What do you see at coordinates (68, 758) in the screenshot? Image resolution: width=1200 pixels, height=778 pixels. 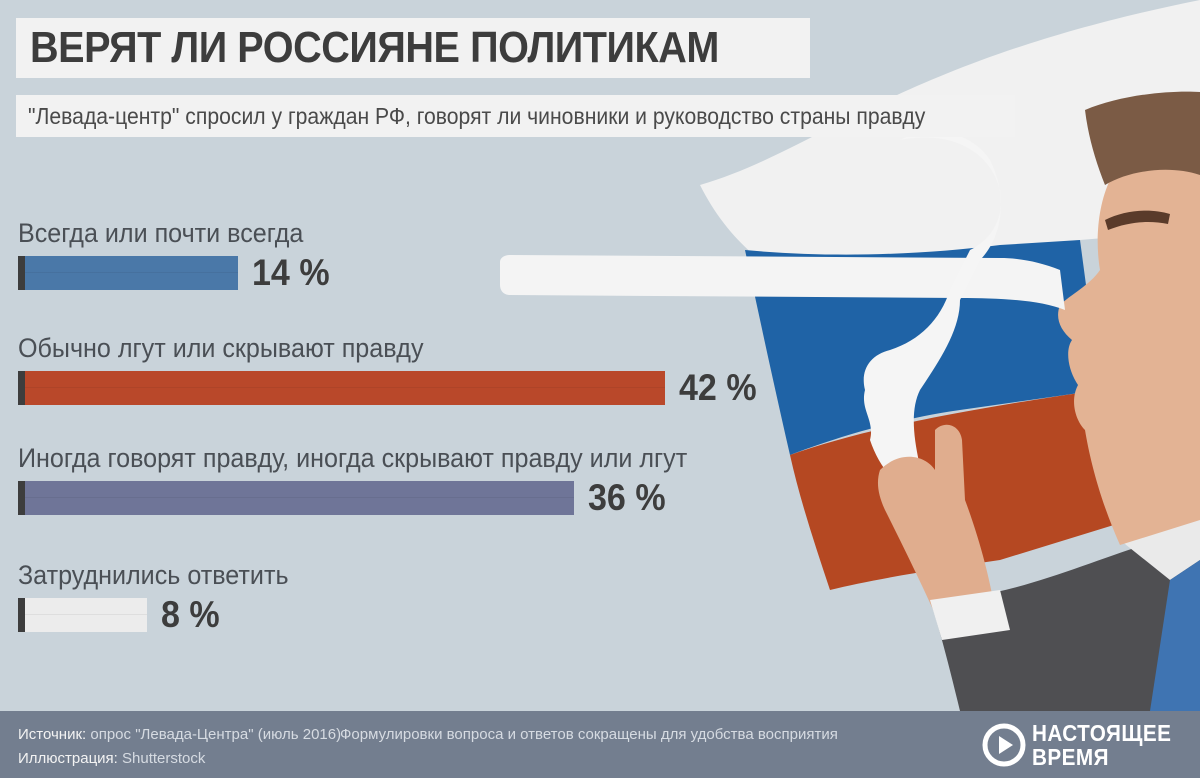 I see `illustration-label: Иллюстрация:` at bounding box center [68, 758].